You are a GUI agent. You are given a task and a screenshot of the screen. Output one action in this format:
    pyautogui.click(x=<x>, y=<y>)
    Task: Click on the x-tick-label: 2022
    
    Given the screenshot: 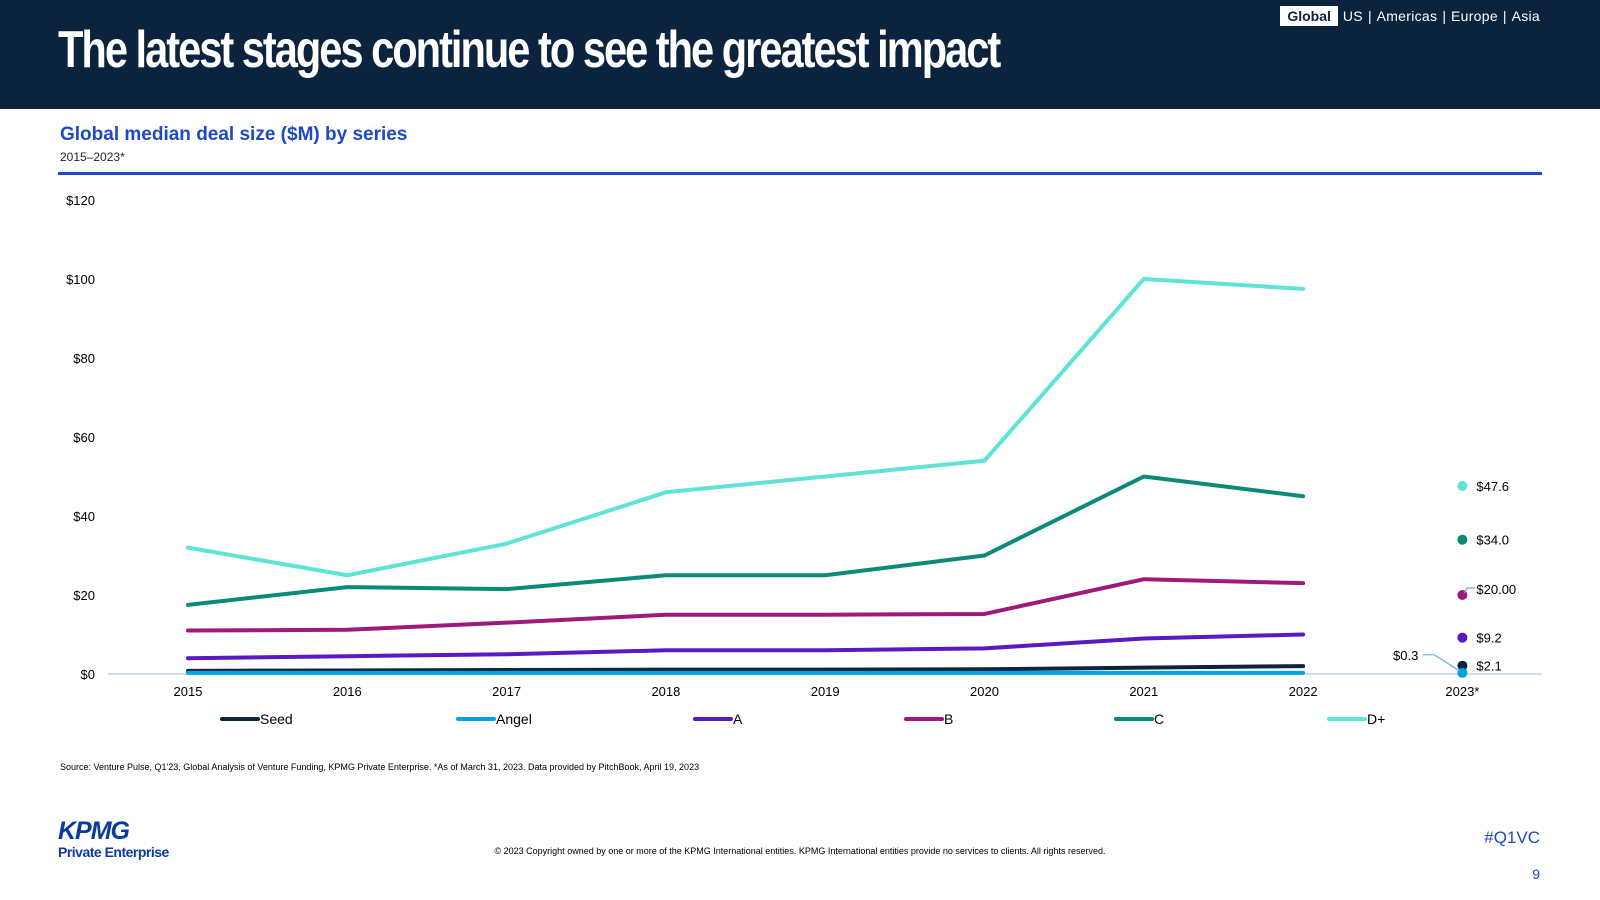 What is the action you would take?
    pyautogui.click(x=1303, y=691)
    